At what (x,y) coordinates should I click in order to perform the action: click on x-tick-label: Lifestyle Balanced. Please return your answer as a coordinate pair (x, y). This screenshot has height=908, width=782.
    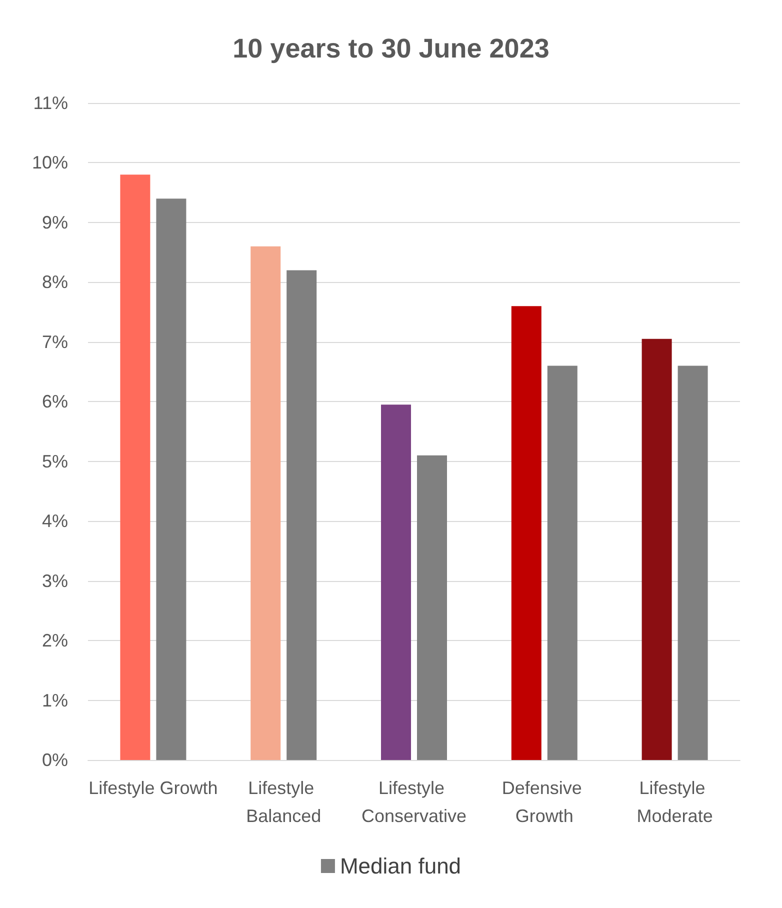
    Looking at the image, I should click on (284, 802).